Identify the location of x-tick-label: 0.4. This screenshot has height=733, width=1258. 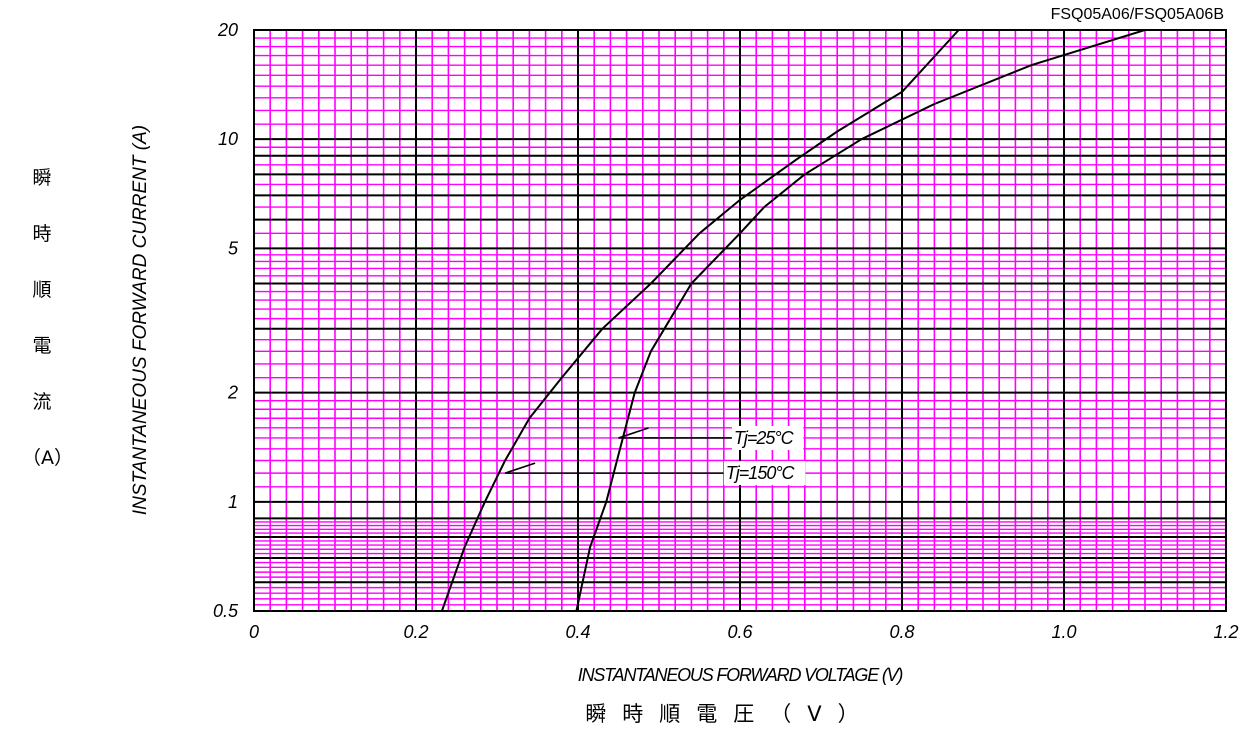
(577, 632).